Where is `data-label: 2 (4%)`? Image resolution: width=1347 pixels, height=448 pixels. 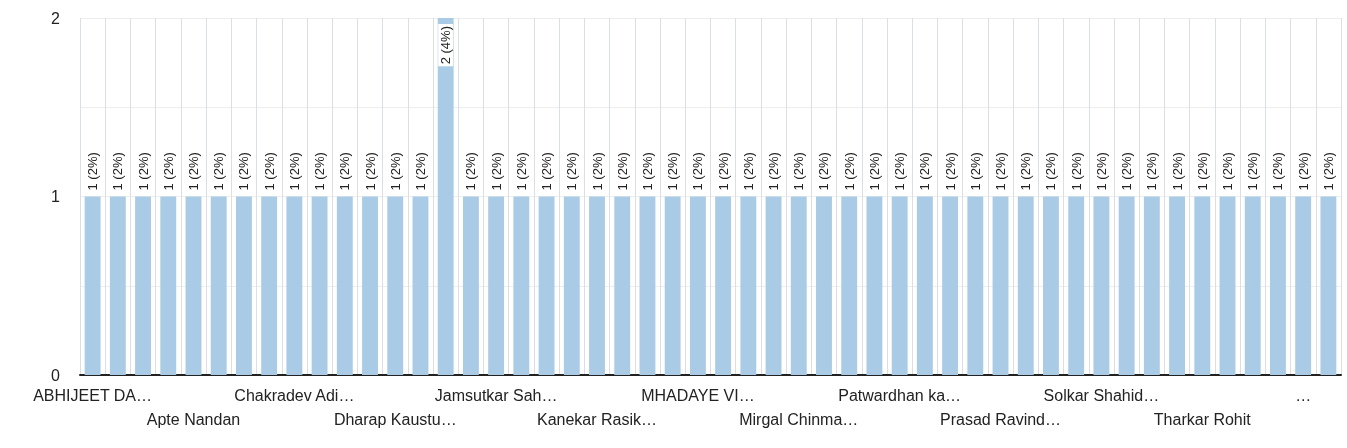
data-label: 2 (4%) is located at coordinates (446, 45).